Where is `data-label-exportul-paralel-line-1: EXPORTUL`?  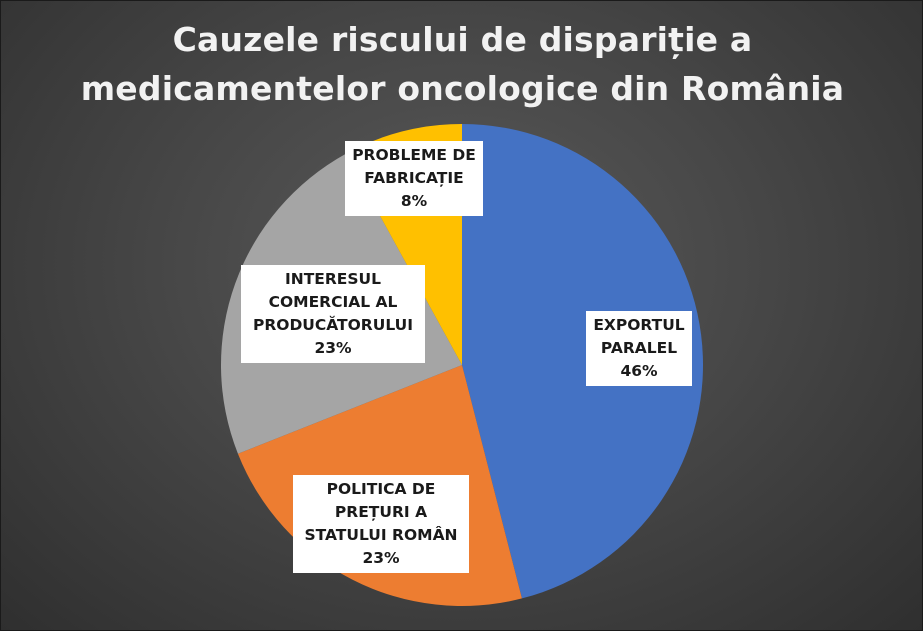 data-label-exportul-paralel-line-1: EXPORTUL is located at coordinates (639, 325).